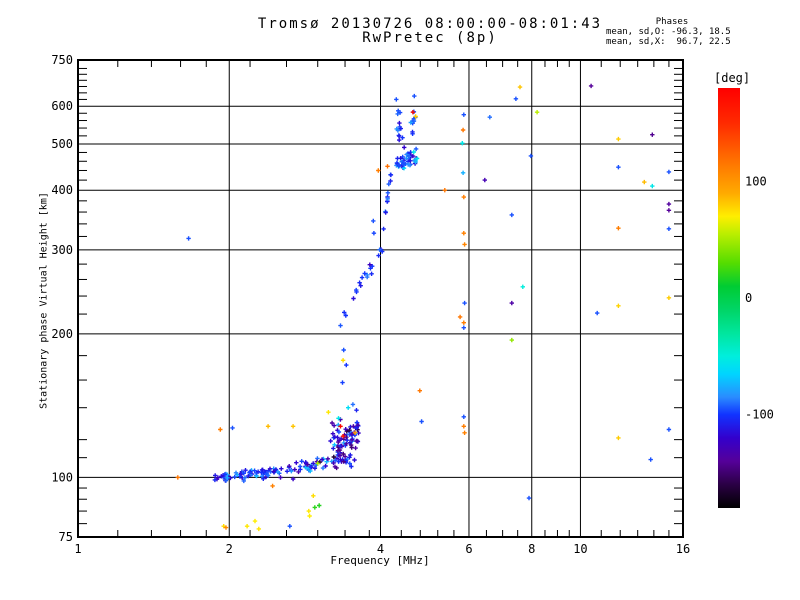 The height and width of the screenshot is (600, 800). I want to click on svg-text: 6, so click(468, 549).